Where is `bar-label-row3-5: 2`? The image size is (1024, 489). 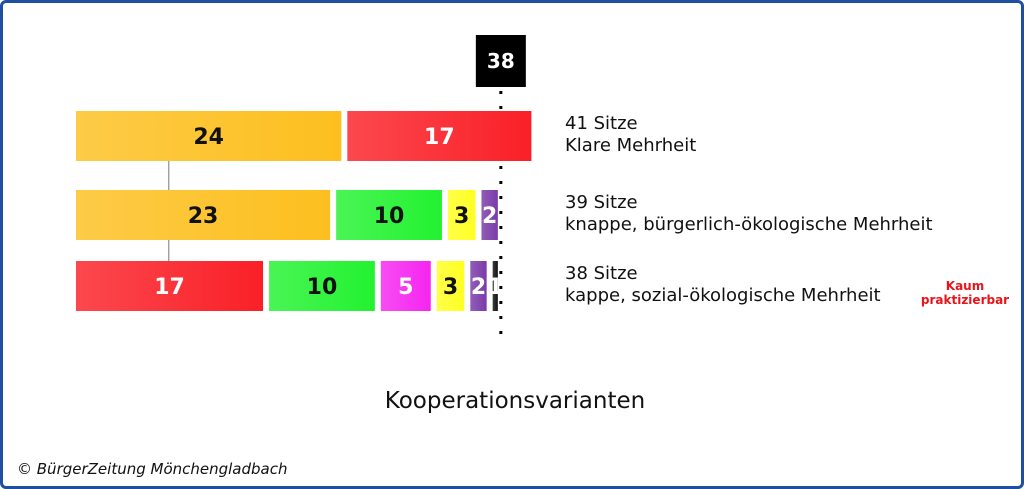
bar-label-row3-5: 2 is located at coordinates (478, 287).